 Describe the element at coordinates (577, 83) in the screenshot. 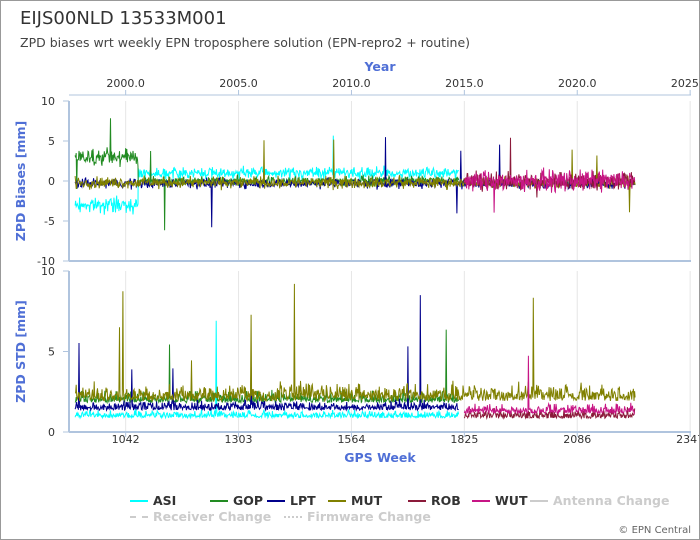

I see `top-tick-label: 2020.0` at that location.